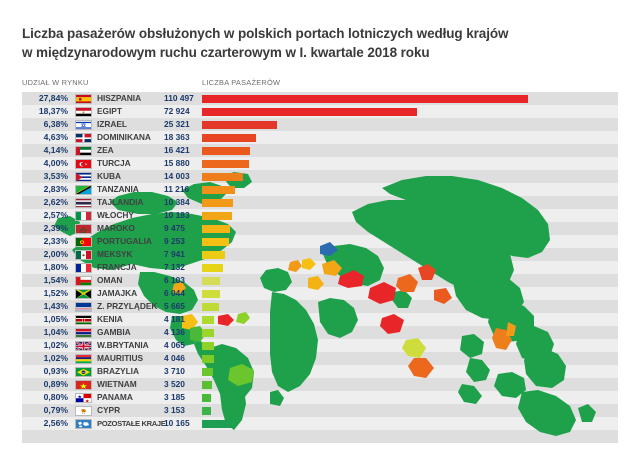 The width and height of the screenshot is (640, 453). What do you see at coordinates (320, 150) in the screenshot?
I see `table-row: 4,14% ZEA 16 421` at bounding box center [320, 150].